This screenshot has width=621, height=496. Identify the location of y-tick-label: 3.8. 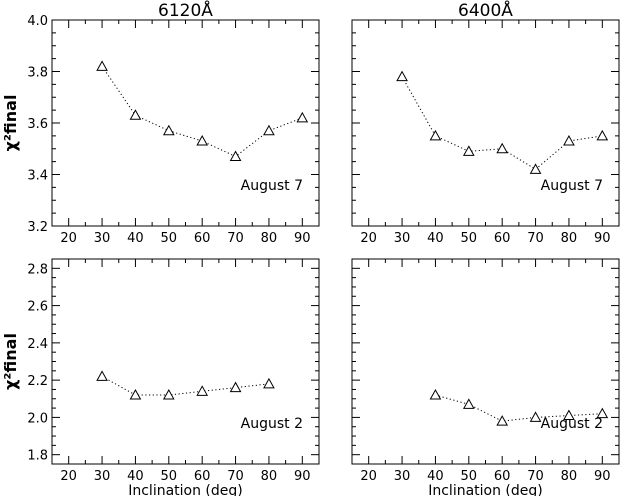
(37, 73).